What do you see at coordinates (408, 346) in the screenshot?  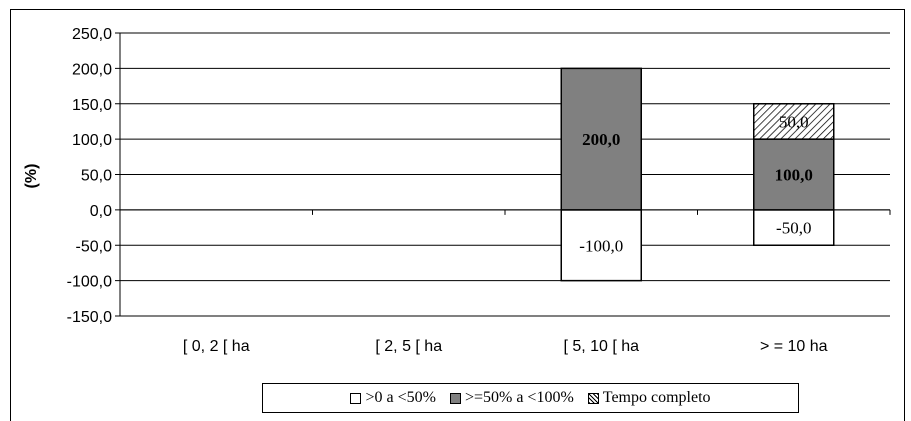 I see `x-category-label: [ 2, 5 [ ha` at bounding box center [408, 346].